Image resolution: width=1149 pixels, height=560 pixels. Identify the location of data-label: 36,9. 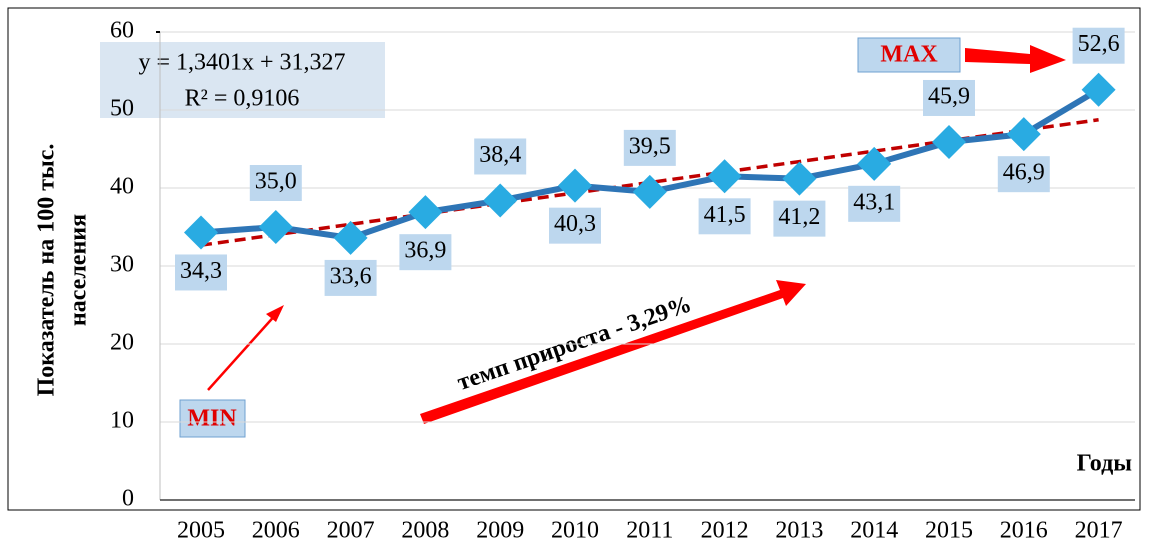
(425, 251).